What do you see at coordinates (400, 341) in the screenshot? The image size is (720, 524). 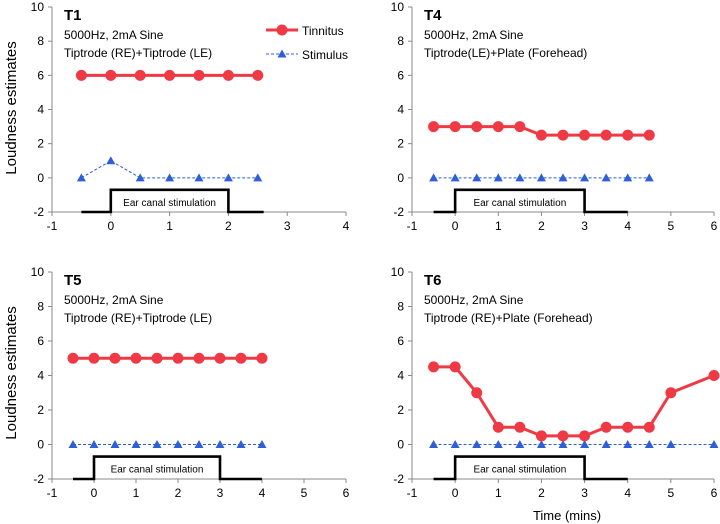 I see `t6-y-tick-label: 6` at bounding box center [400, 341].